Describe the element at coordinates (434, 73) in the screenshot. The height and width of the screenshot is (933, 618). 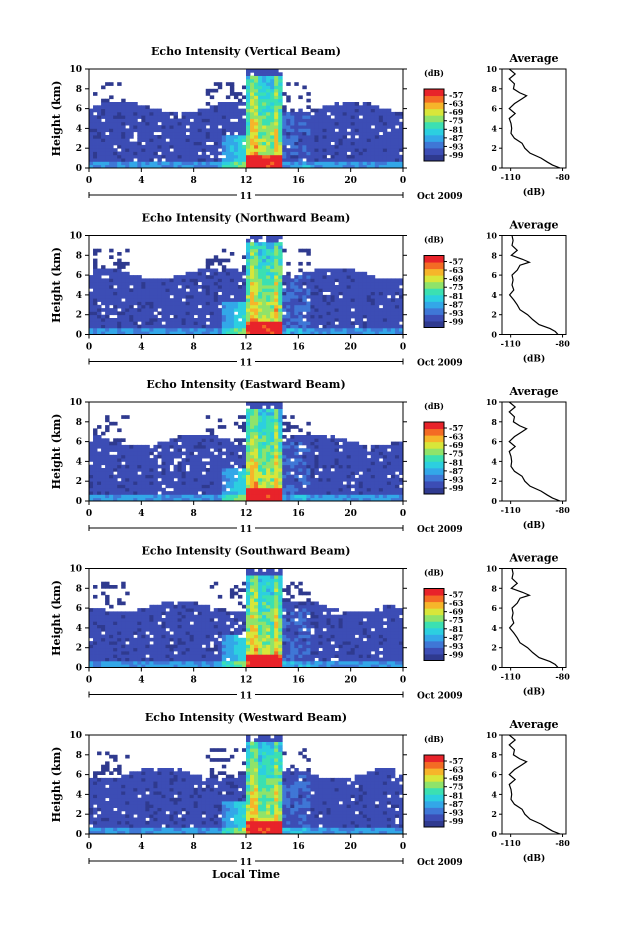
I see `colorbar-unit: (dB)` at that location.